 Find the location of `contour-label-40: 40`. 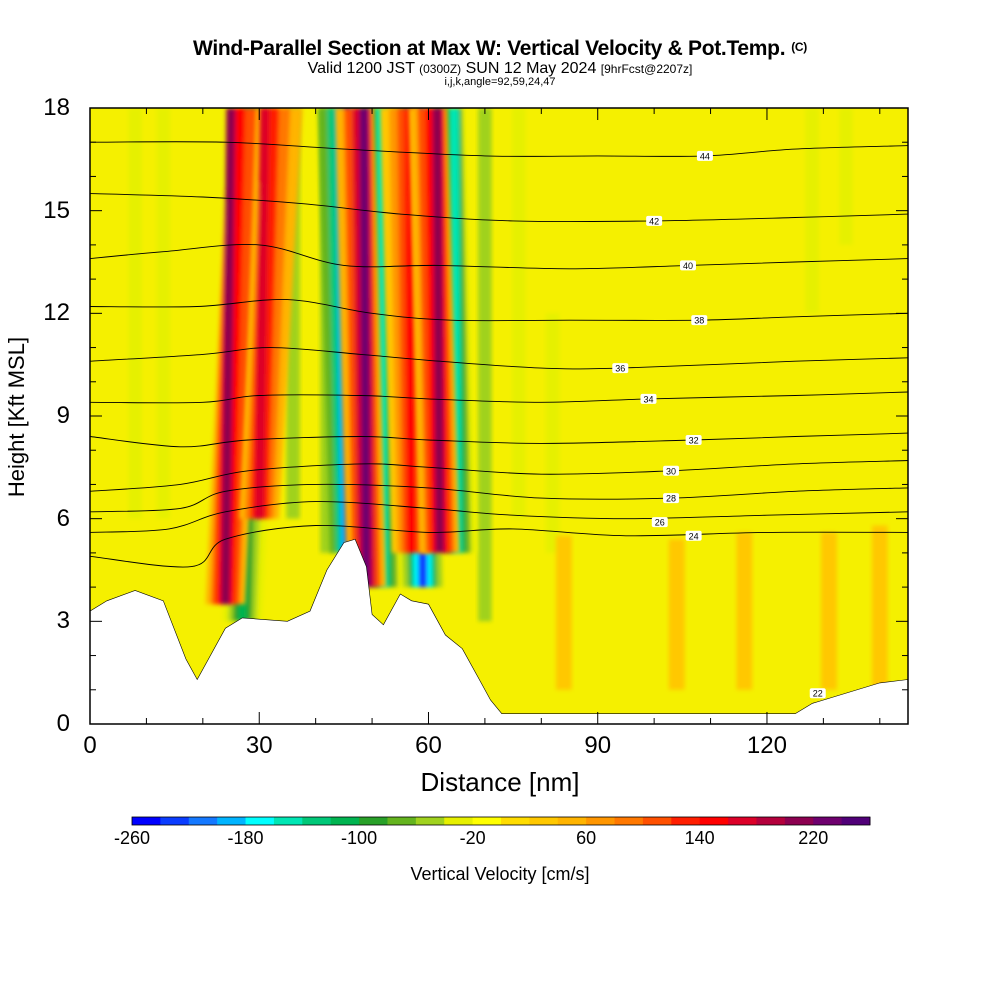

contour-label-40: 40 is located at coordinates (688, 266).